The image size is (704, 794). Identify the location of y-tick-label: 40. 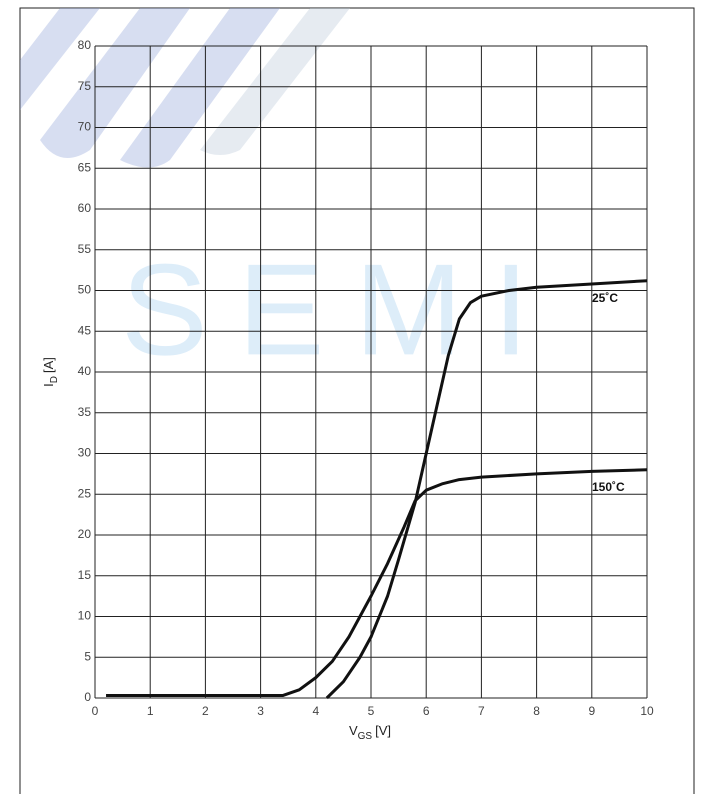
(85, 371).